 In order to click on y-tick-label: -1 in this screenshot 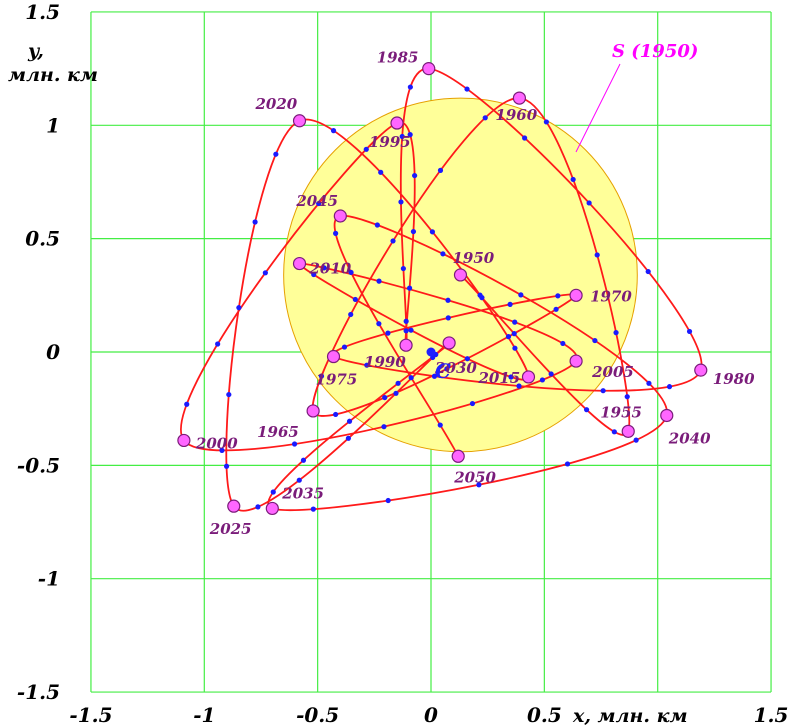, I will do `click(49, 579)`.